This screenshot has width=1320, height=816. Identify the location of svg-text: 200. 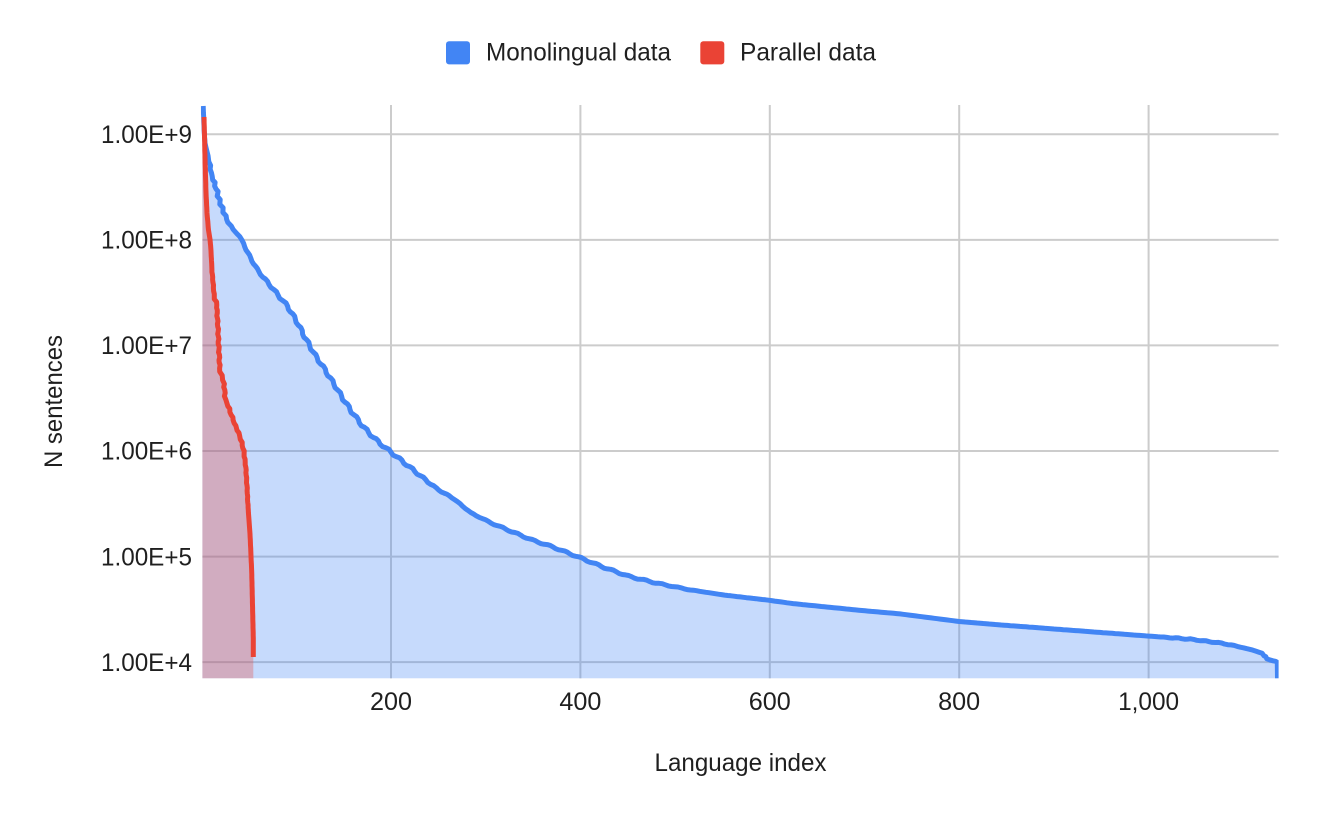
(391, 702).